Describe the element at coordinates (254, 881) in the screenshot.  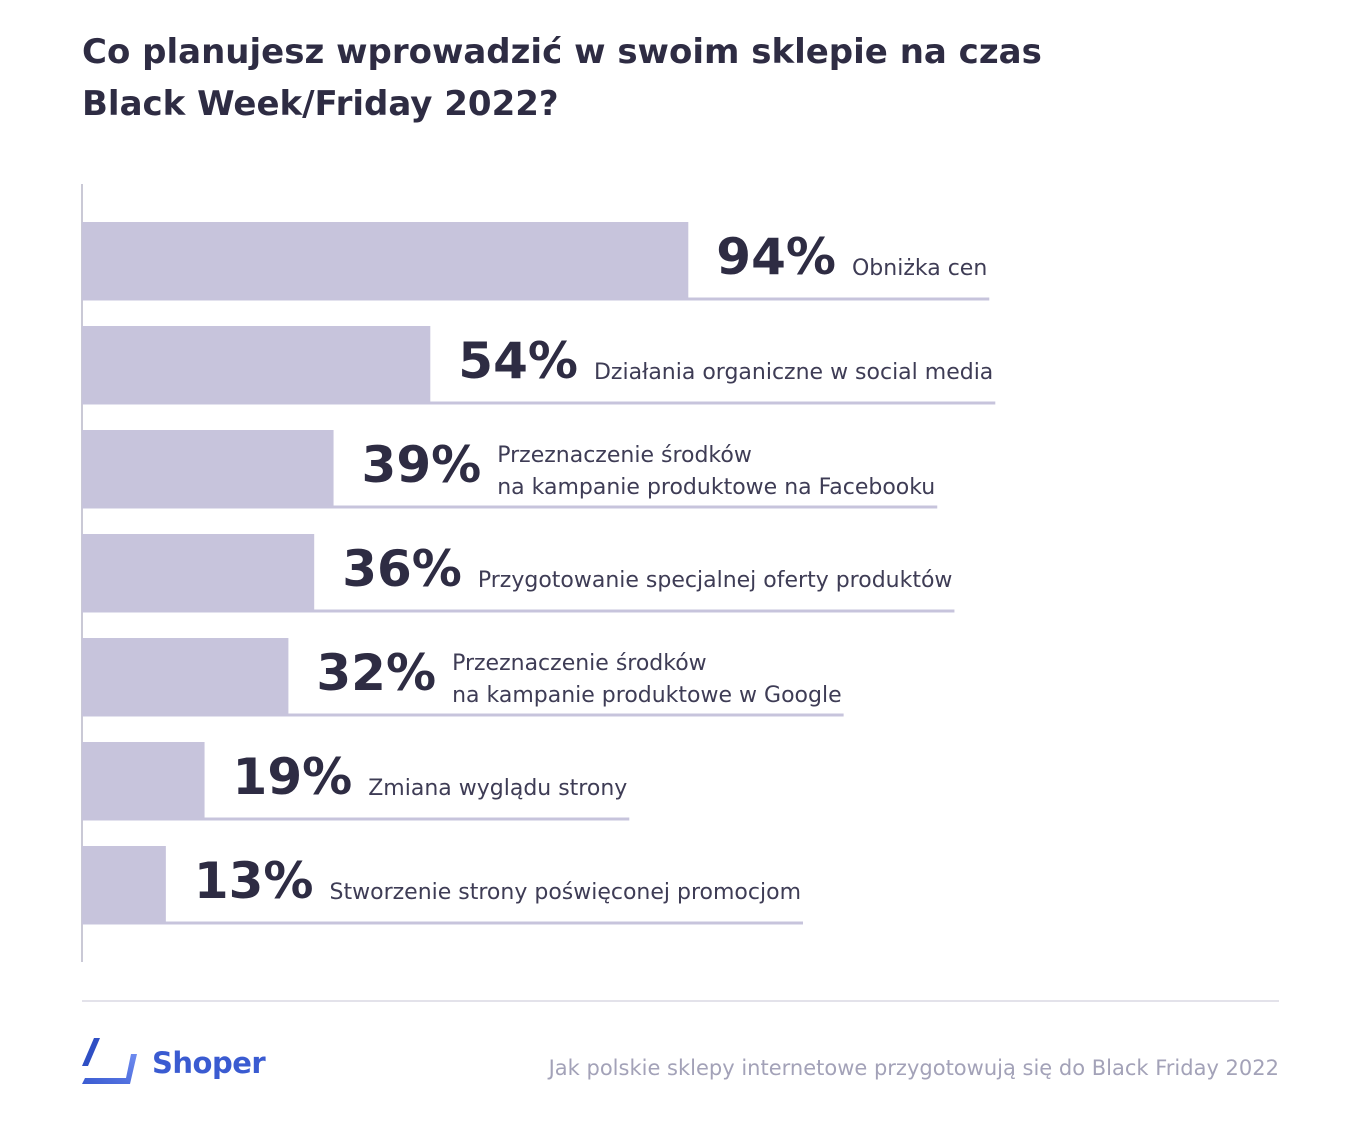
I see `value-label: 13%` at that location.